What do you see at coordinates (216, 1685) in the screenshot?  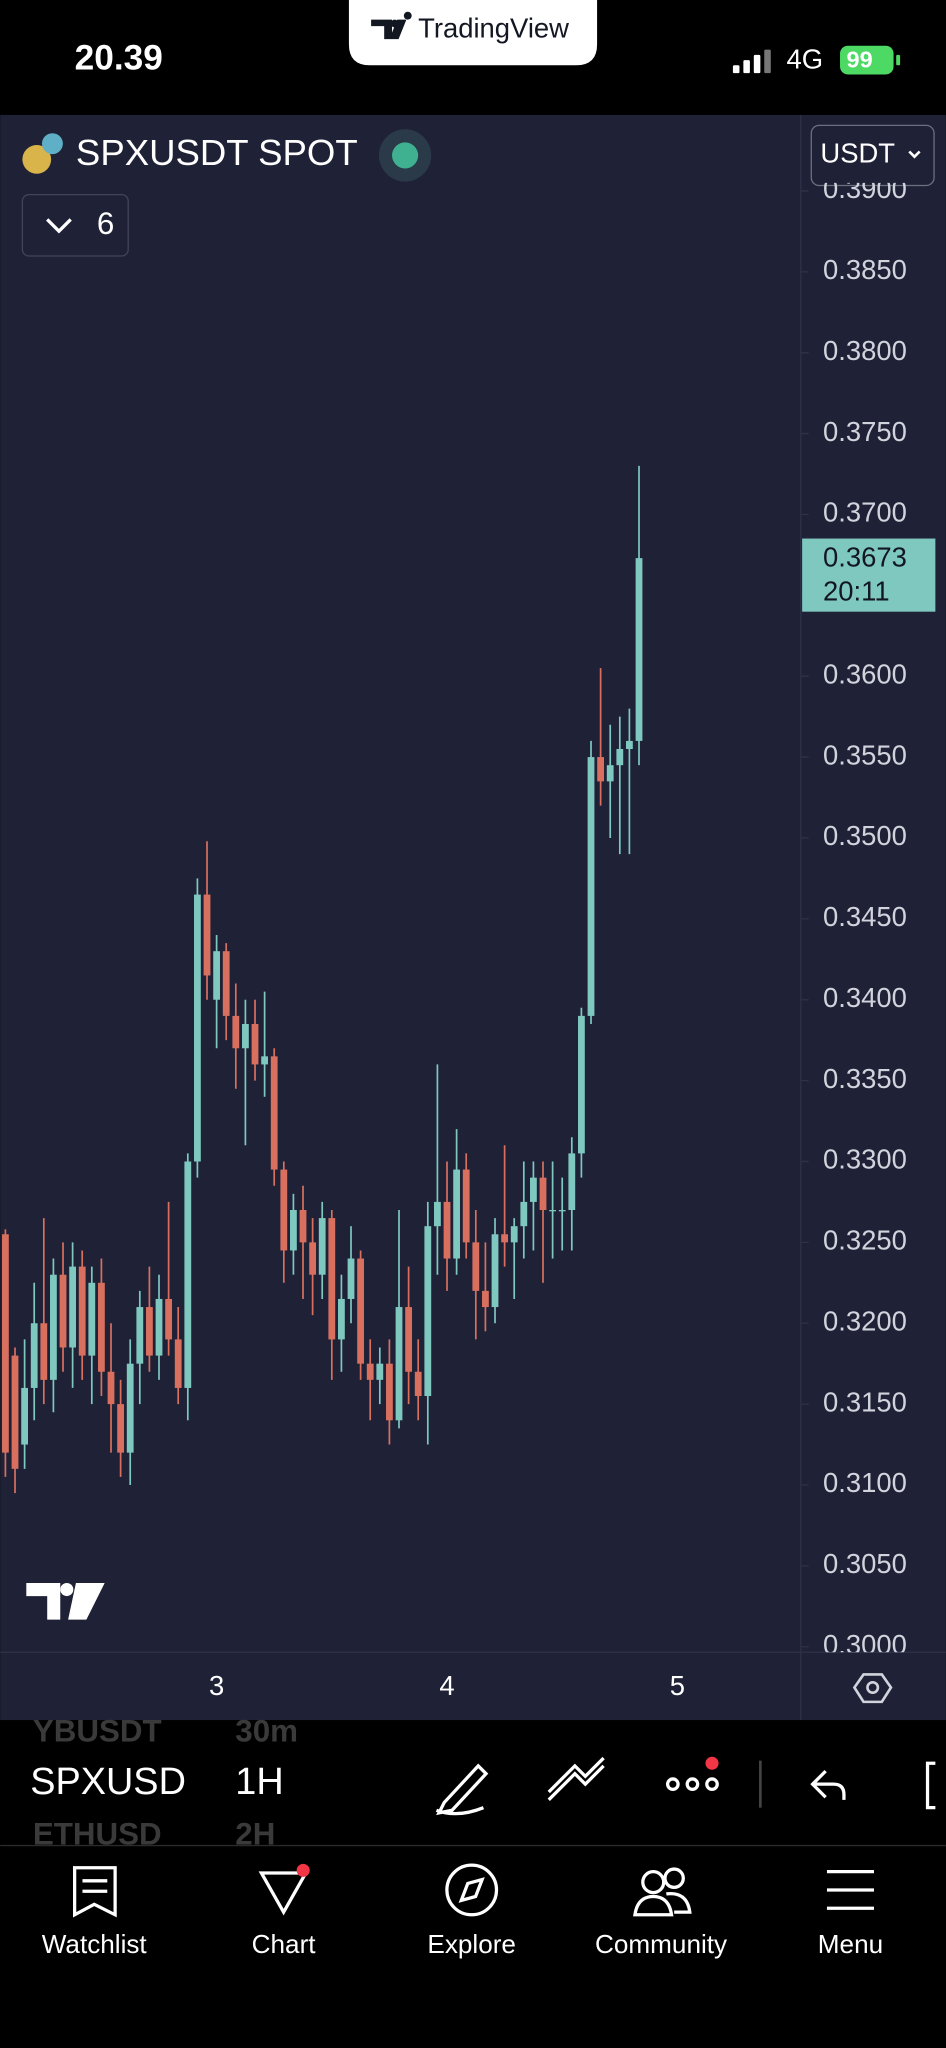 I see `x-tick-label: 3` at bounding box center [216, 1685].